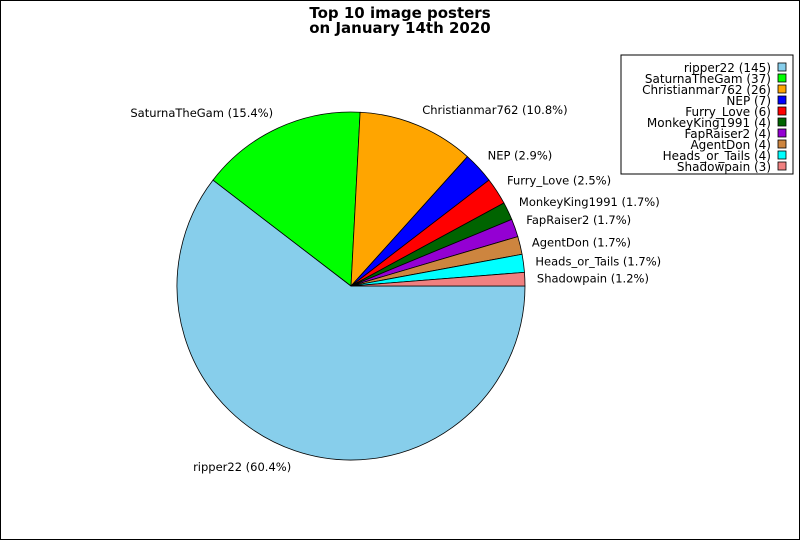  Describe the element at coordinates (581, 243) in the screenshot. I see `slice-label-agentdon: AgentDon (1.7%)` at that location.